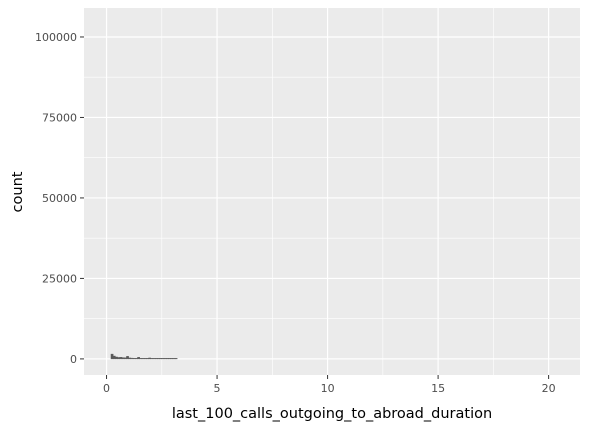  I want to click on x-axis: 0 5 10 15 20, so click(329, 385).